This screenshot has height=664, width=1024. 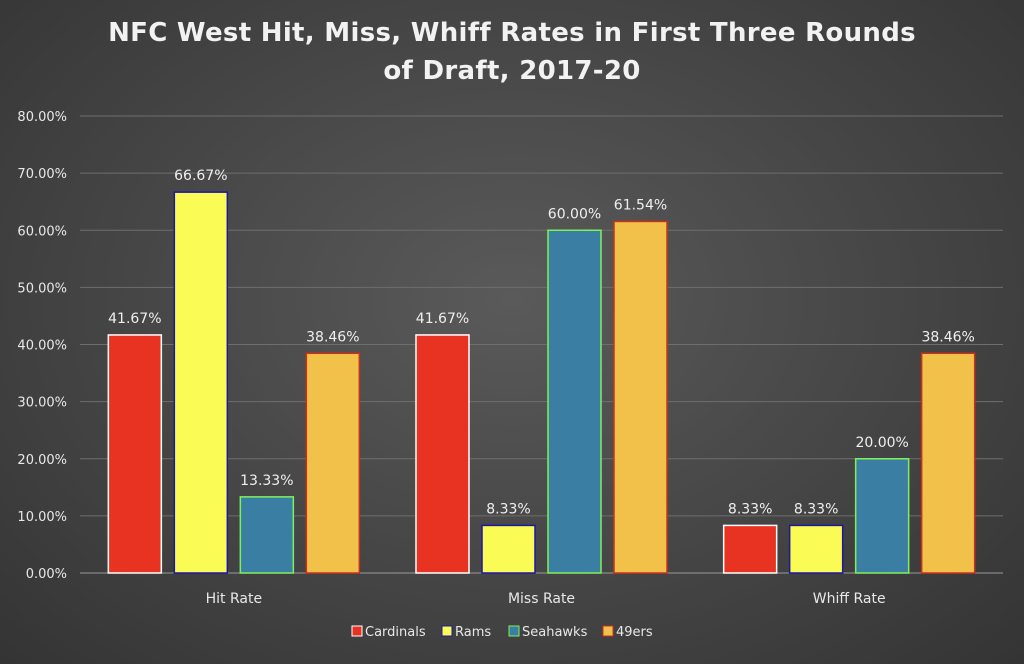 I want to click on legend-label-seahawks: Seahawks, so click(x=555, y=632).